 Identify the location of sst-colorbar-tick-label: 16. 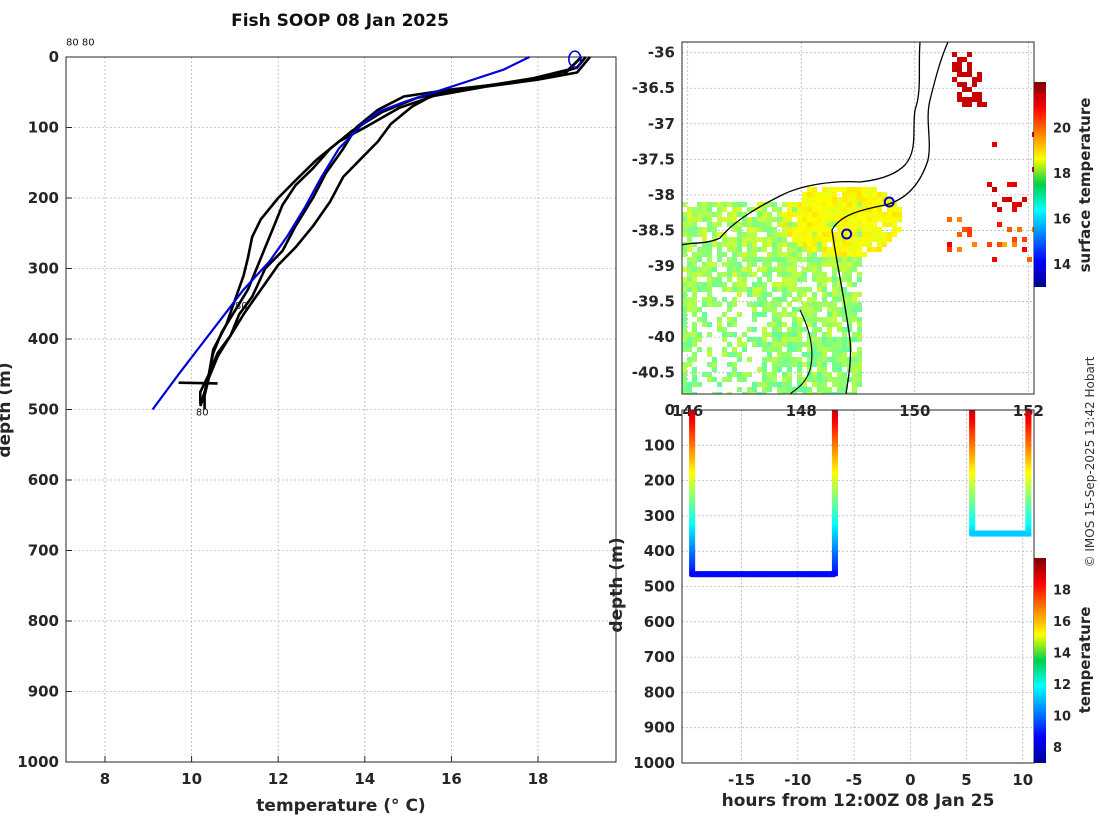
(1062, 220).